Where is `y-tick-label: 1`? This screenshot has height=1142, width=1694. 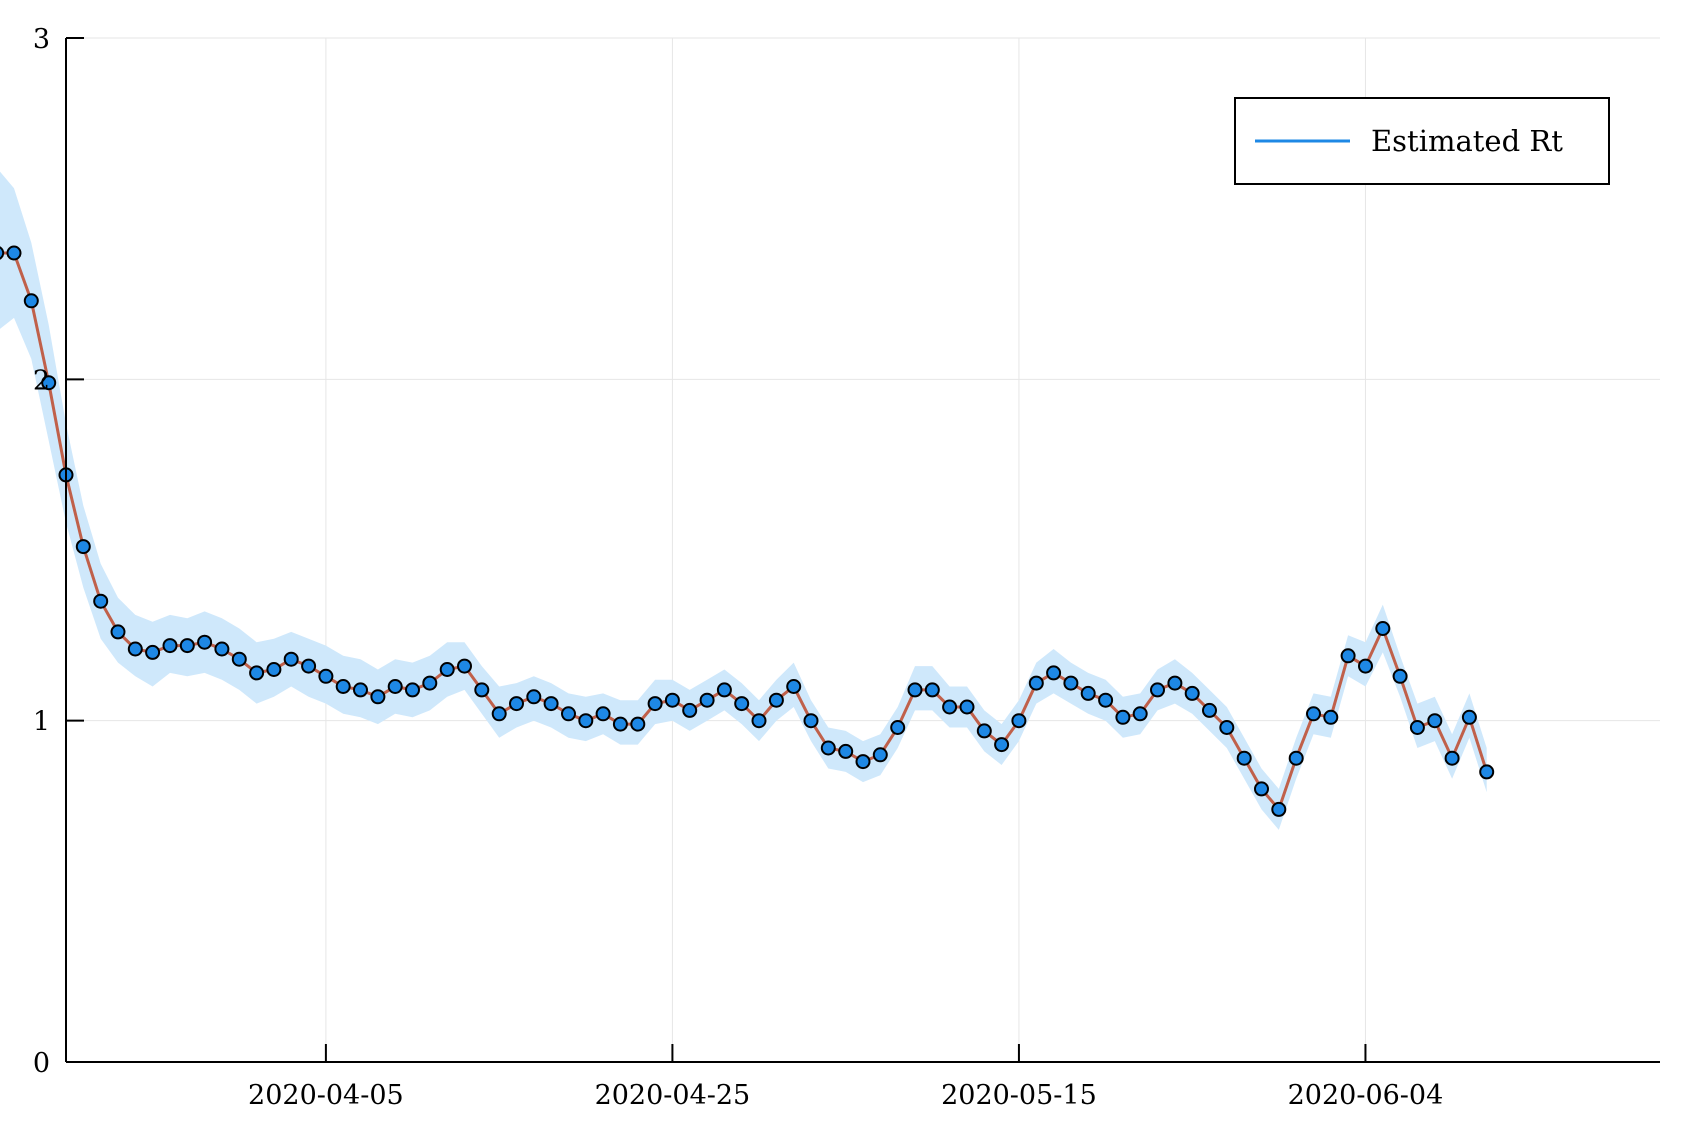 y-tick-label: 1 is located at coordinates (41, 722).